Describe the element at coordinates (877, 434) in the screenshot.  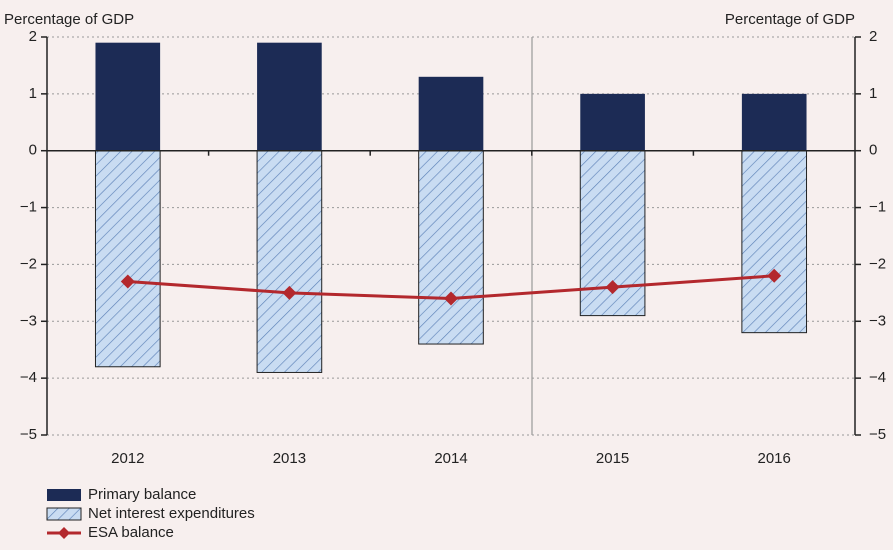
I see `y2-tick-label: −5` at that location.